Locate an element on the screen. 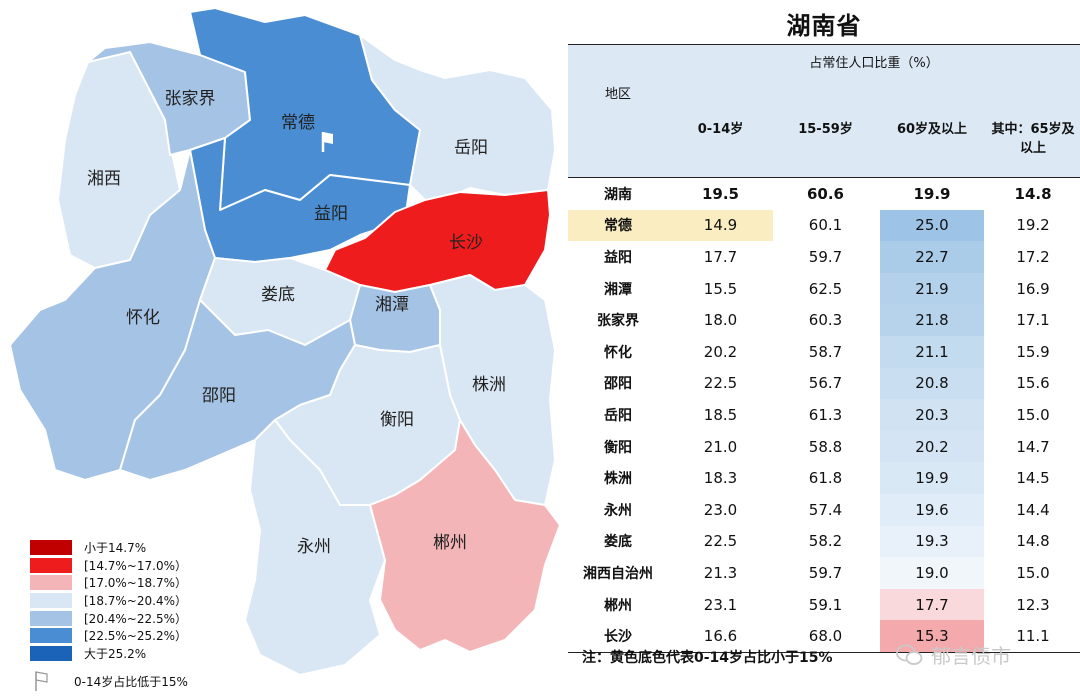  value-15-59: 60.3 is located at coordinates (825, 320).